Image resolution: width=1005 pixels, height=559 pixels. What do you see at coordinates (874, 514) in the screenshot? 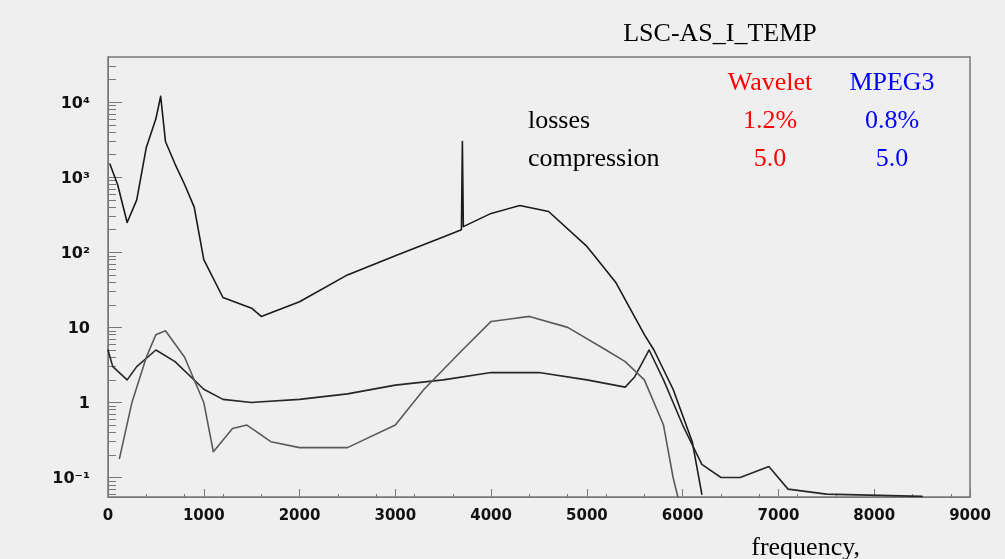
I see `x-tick-label: 8000` at bounding box center [874, 514].